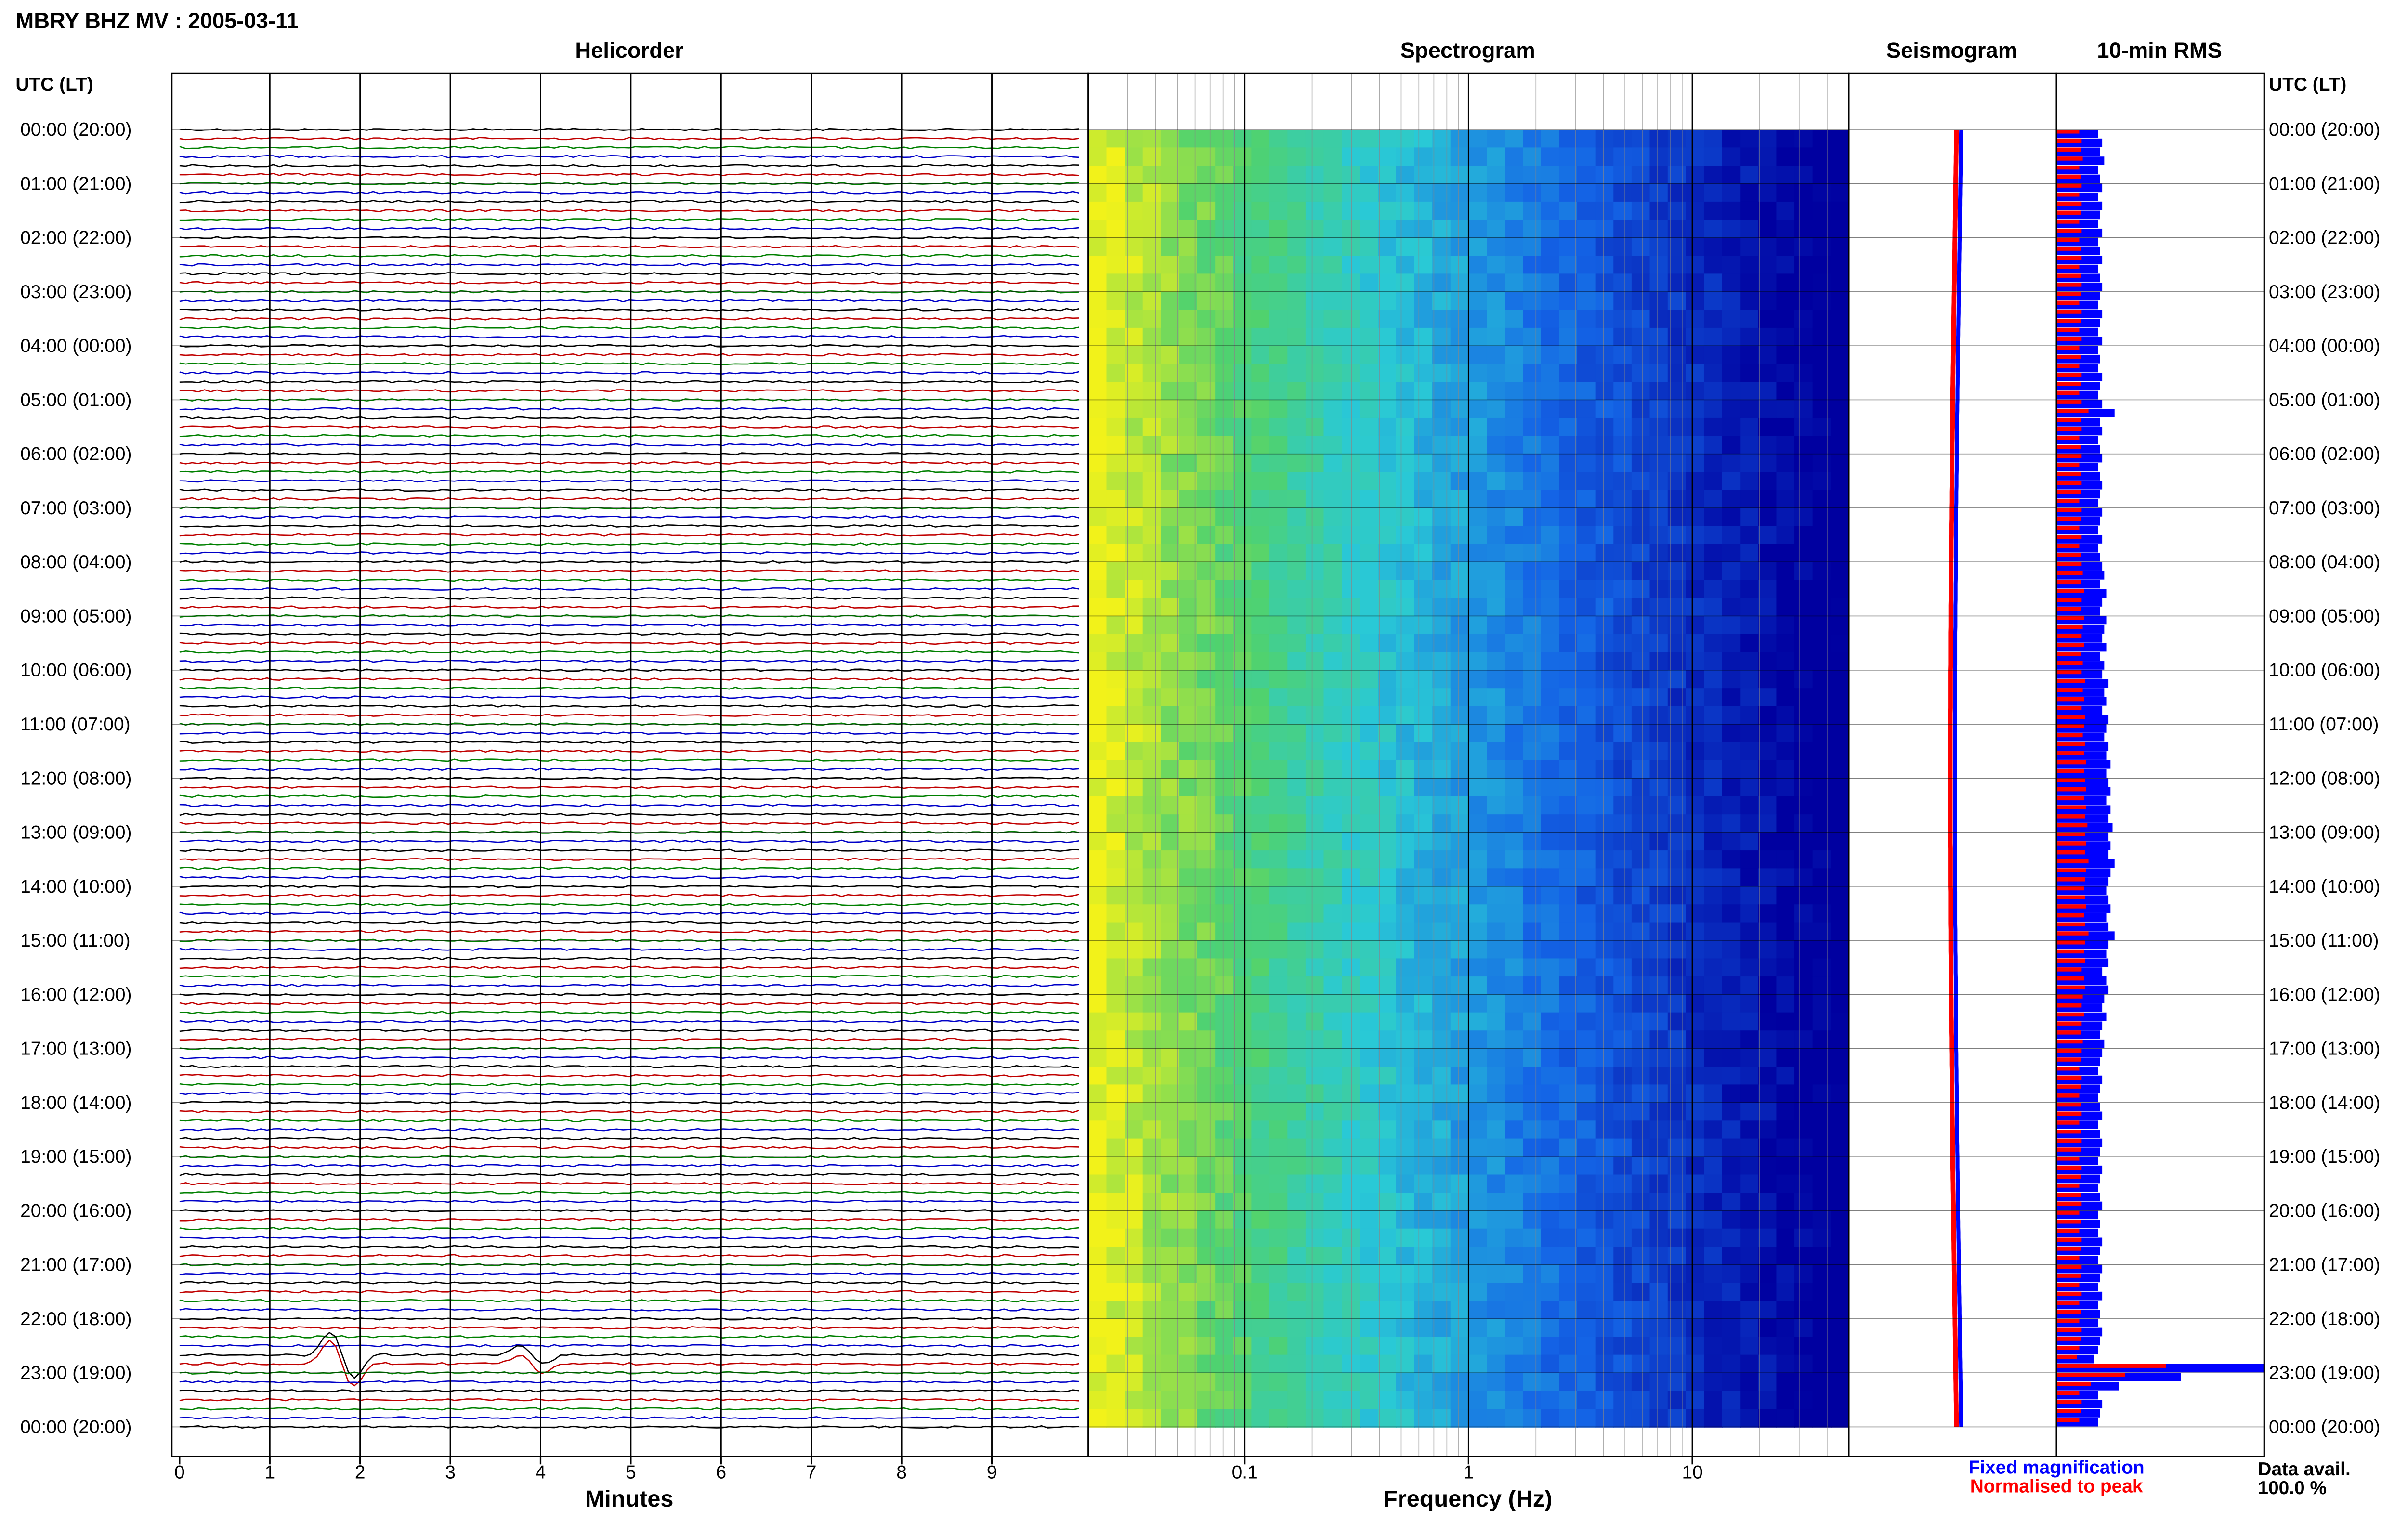  I want to click on data-avail-label: Data avail., so click(2304, 1470).